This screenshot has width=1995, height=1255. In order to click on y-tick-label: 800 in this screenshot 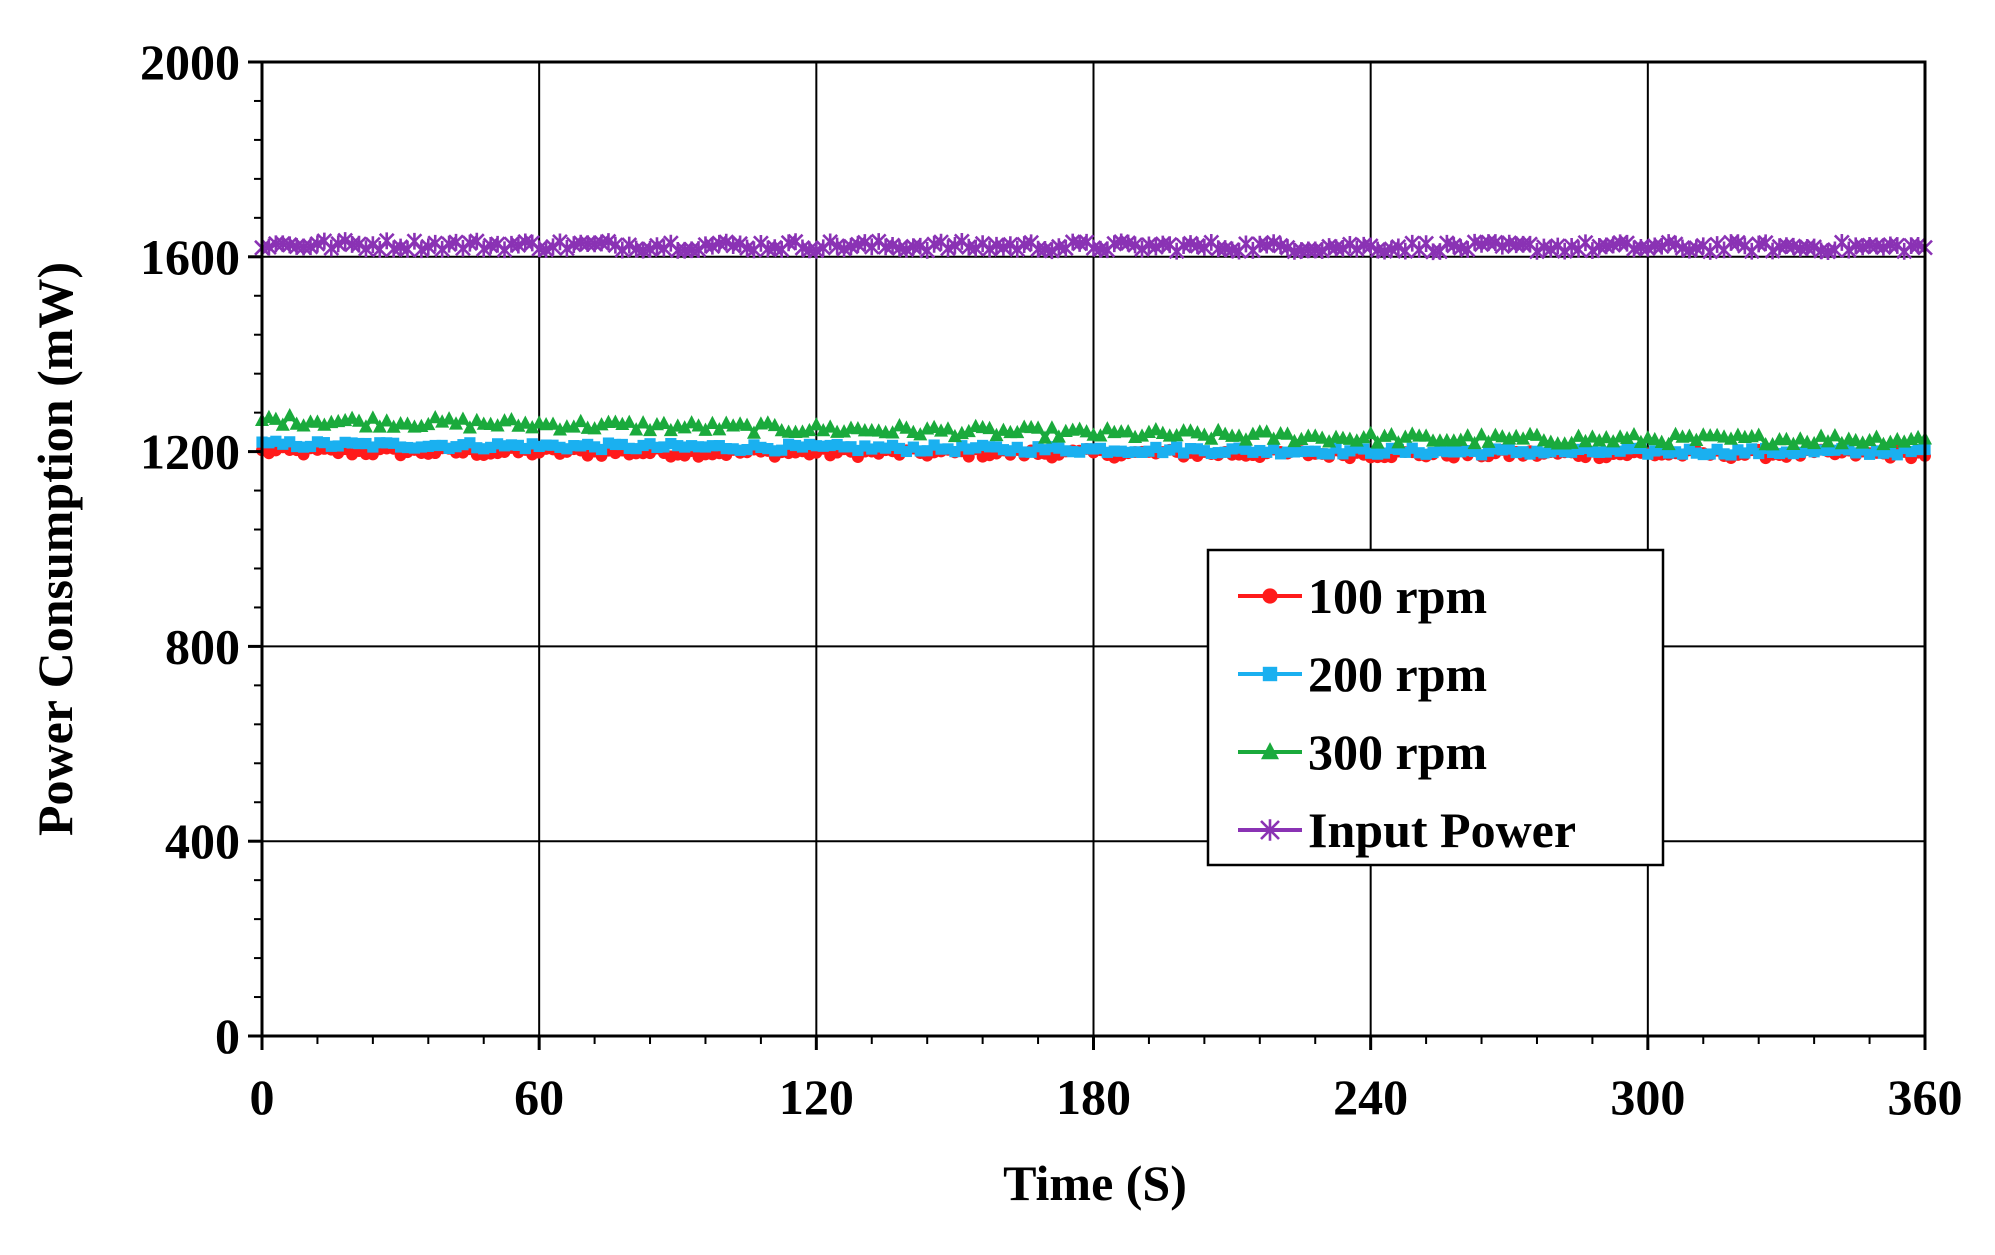, I will do `click(202, 646)`.